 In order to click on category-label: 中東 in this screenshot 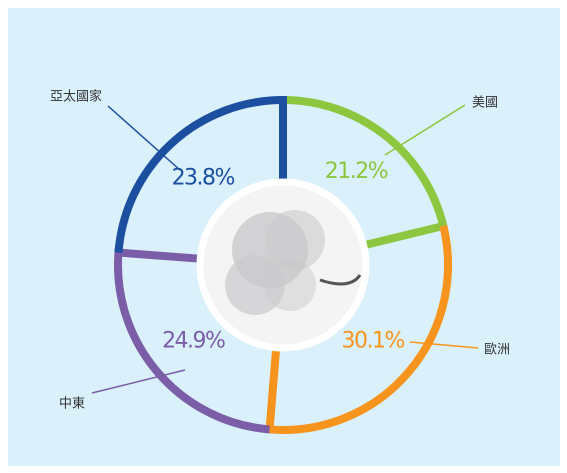, I will do `click(72, 404)`.